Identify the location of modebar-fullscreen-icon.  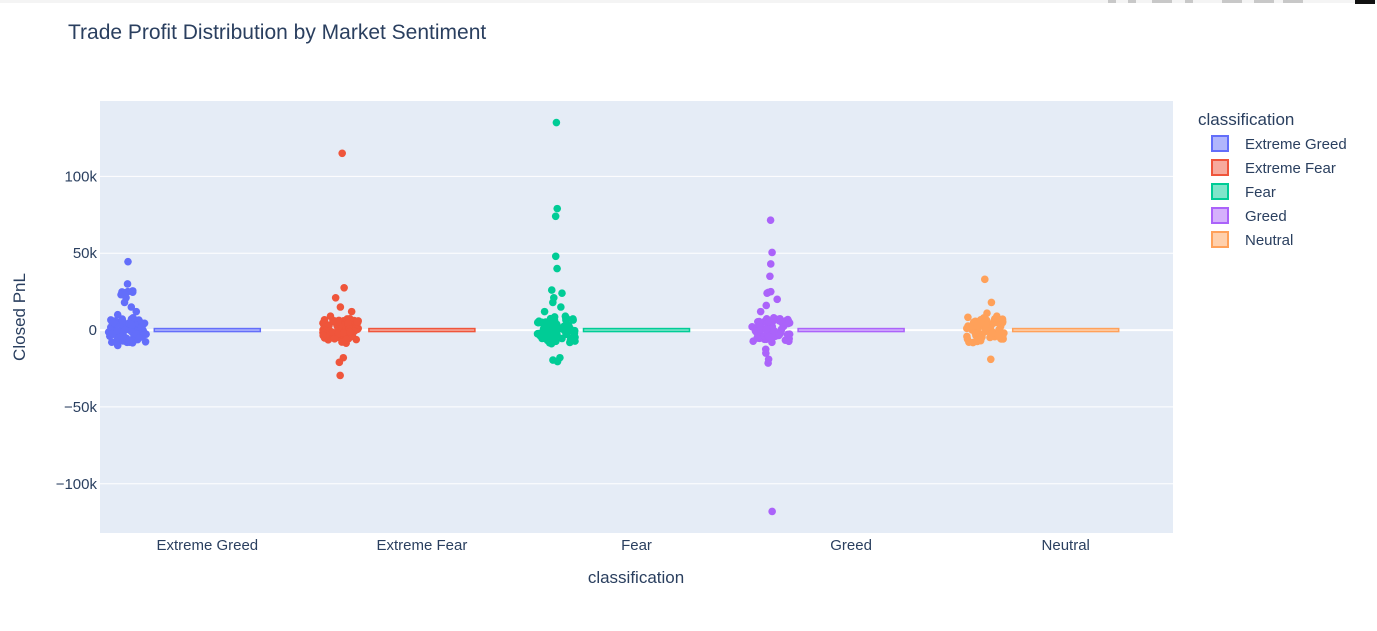
(1293, 1).